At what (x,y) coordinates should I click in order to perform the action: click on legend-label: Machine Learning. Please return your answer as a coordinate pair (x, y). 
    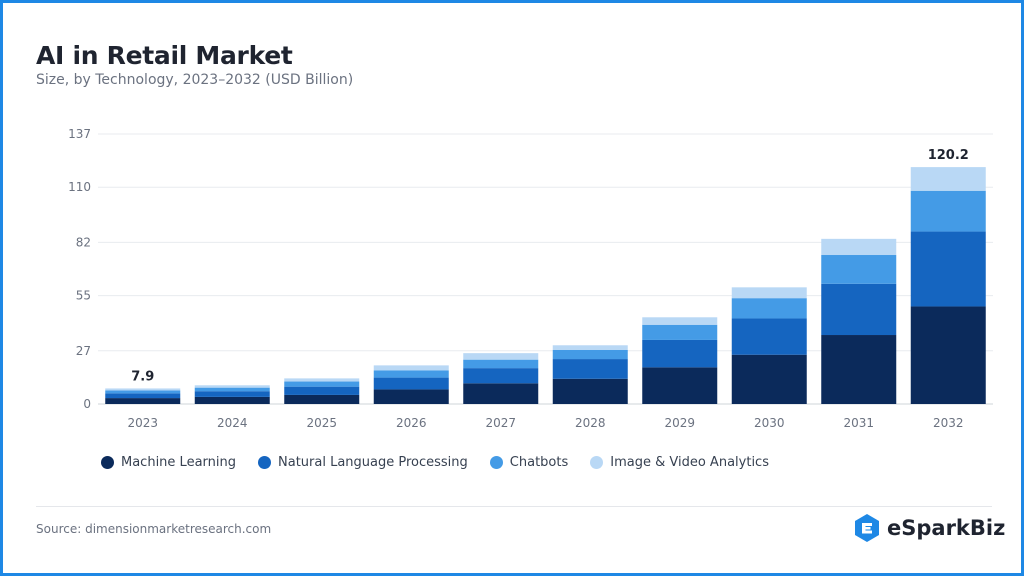
    Looking at the image, I should click on (178, 462).